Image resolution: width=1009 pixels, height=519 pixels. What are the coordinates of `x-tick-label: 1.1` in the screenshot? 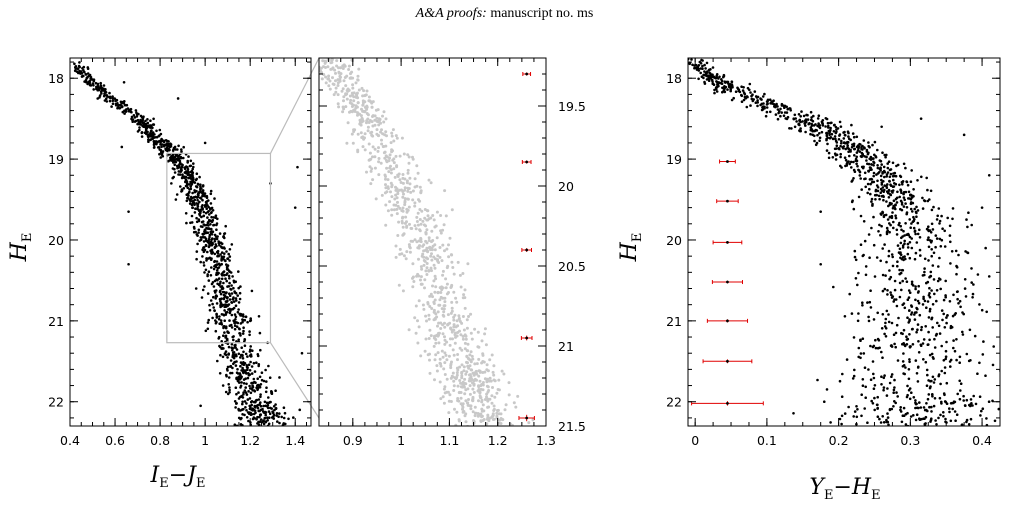 It's located at (449, 440).